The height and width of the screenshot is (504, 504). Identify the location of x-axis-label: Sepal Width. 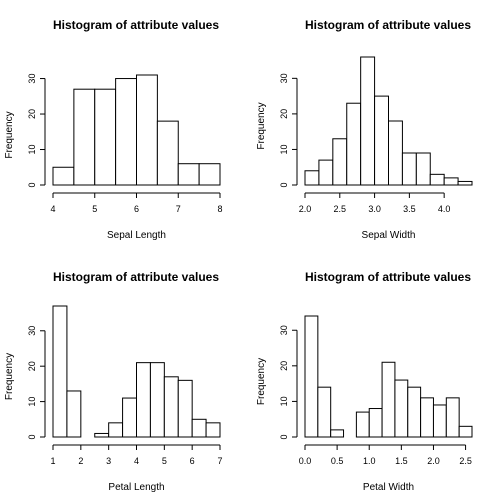
(389, 235).